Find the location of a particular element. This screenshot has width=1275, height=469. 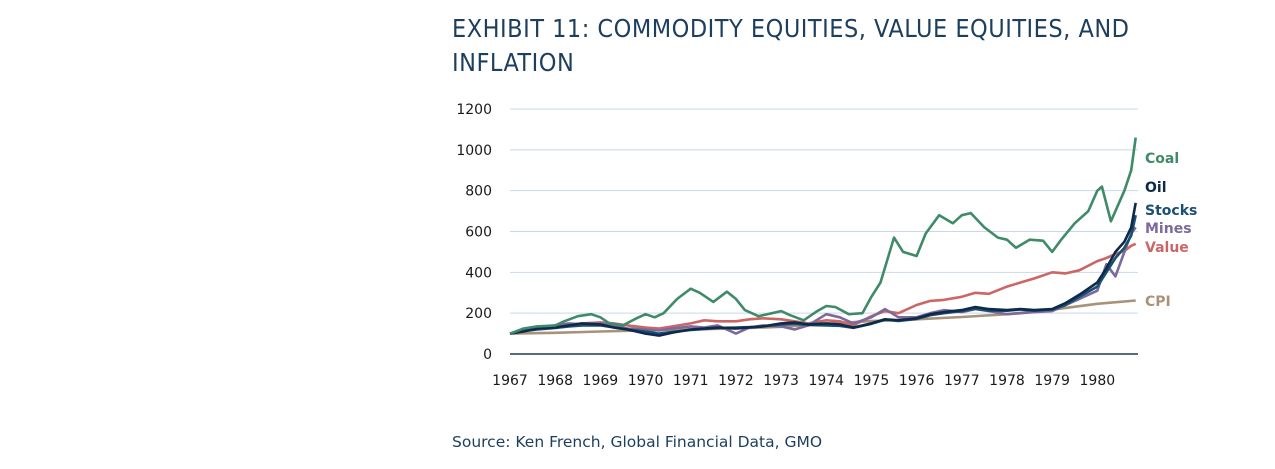

x-tick-label: 1967 is located at coordinates (510, 381).